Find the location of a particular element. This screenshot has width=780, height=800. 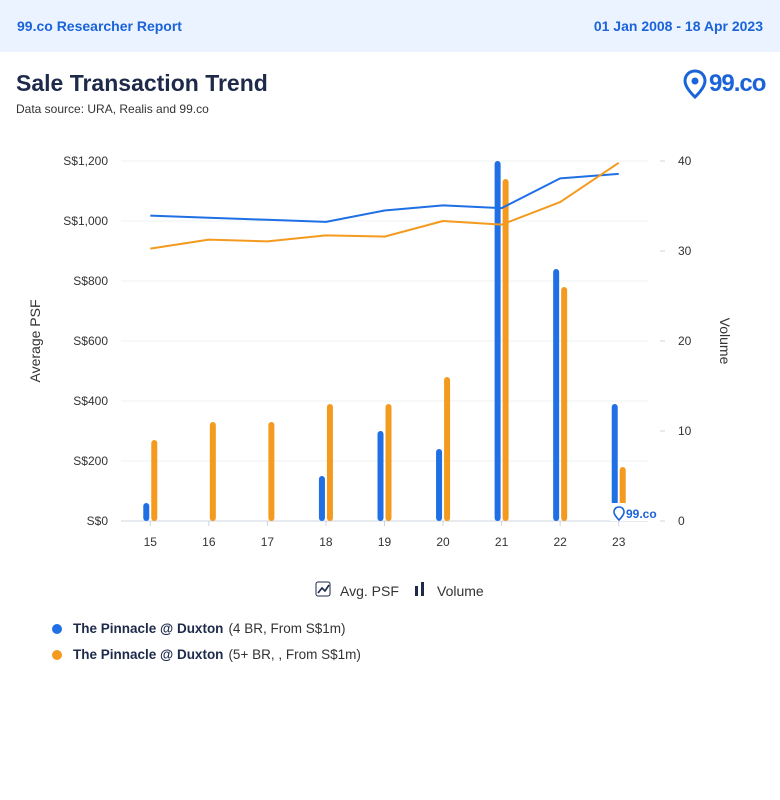

line-chart-icon is located at coordinates (323, 589).